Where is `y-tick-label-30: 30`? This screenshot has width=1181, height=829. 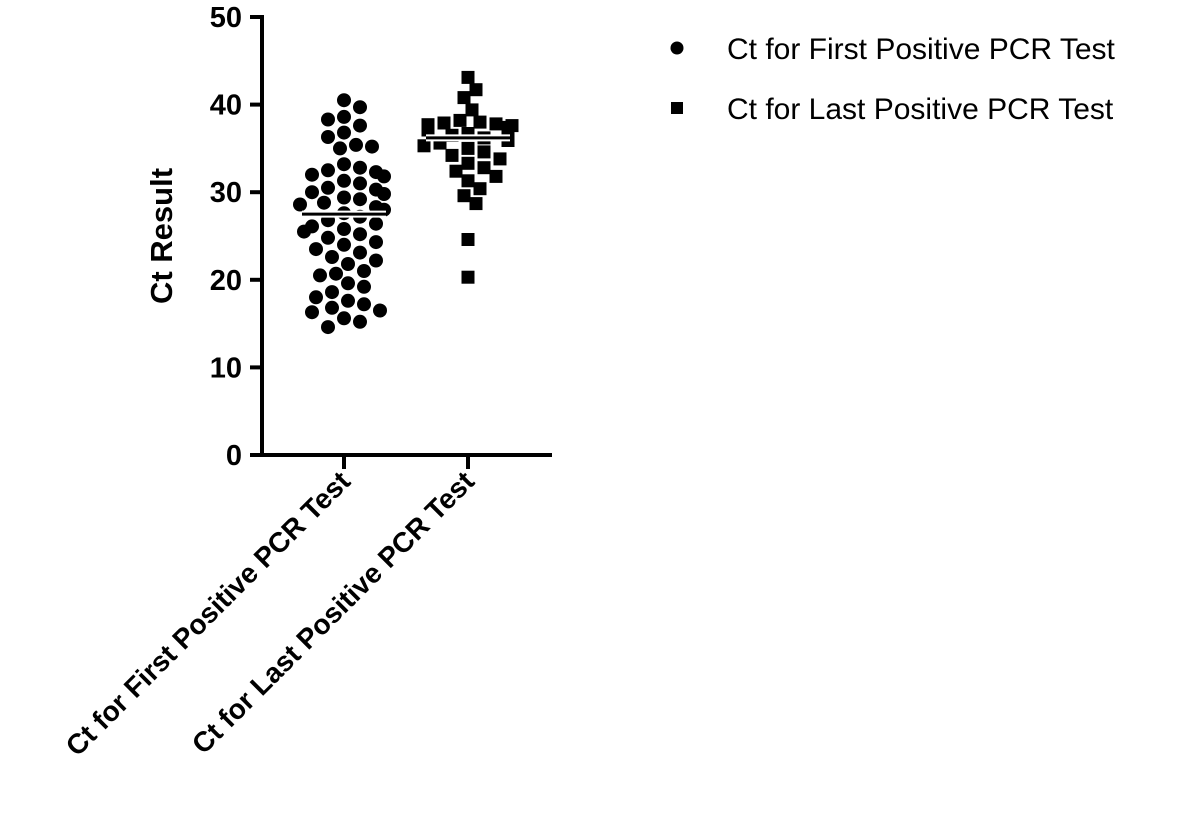 y-tick-label-30: 30 is located at coordinates (226, 193).